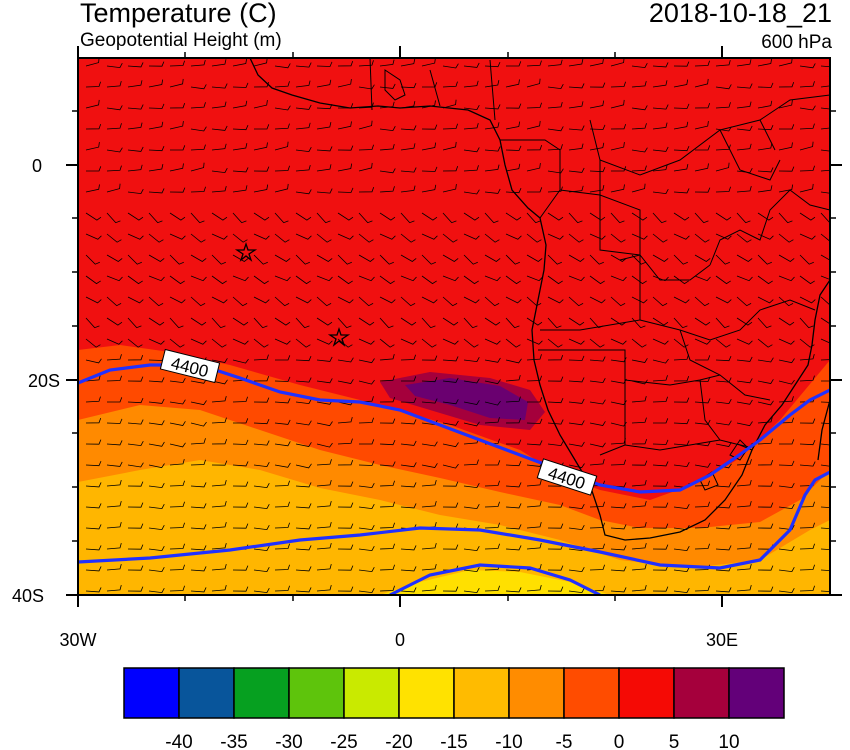 This screenshot has width=850, height=750. I want to click on map-subtitle: Geopotential Height (m), so click(181, 40).